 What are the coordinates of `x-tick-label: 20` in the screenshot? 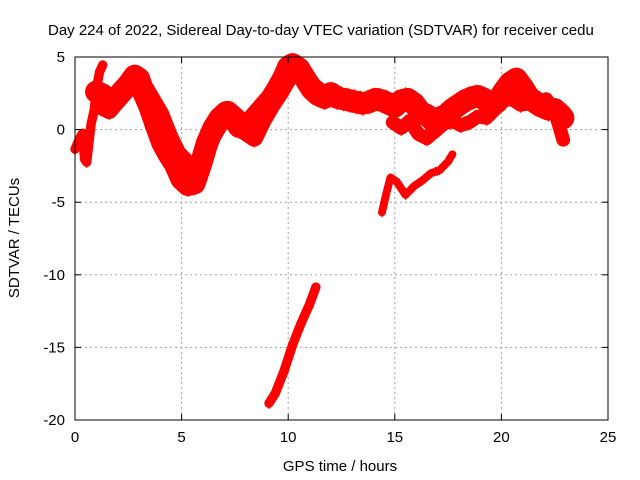 It's located at (501, 437).